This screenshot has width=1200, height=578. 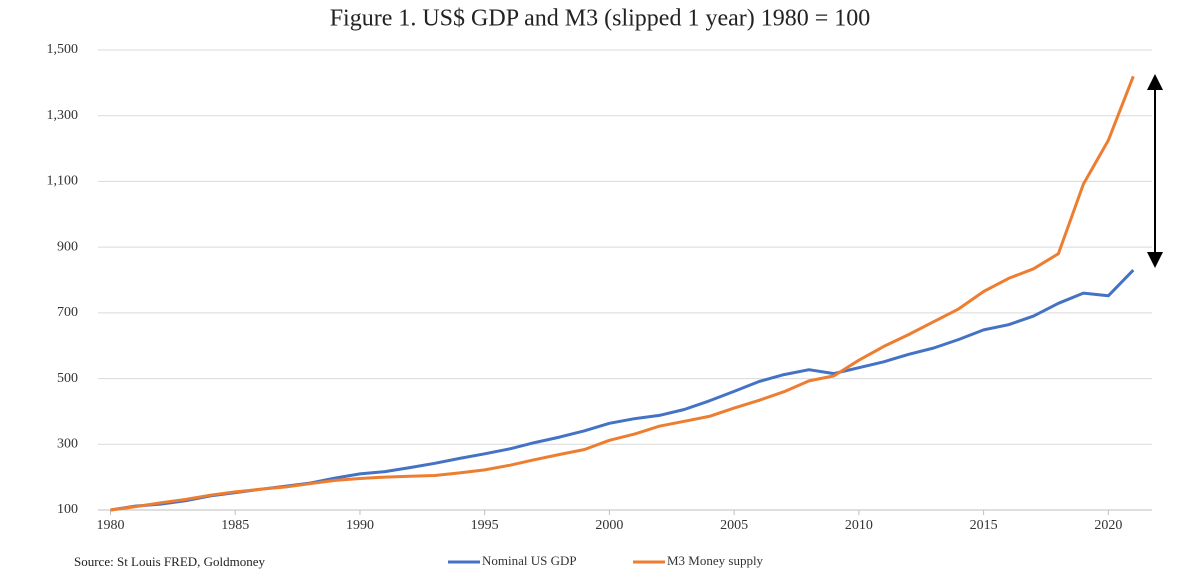 What do you see at coordinates (63, 181) in the screenshot?
I see `y-tick-label: 1,100` at bounding box center [63, 181].